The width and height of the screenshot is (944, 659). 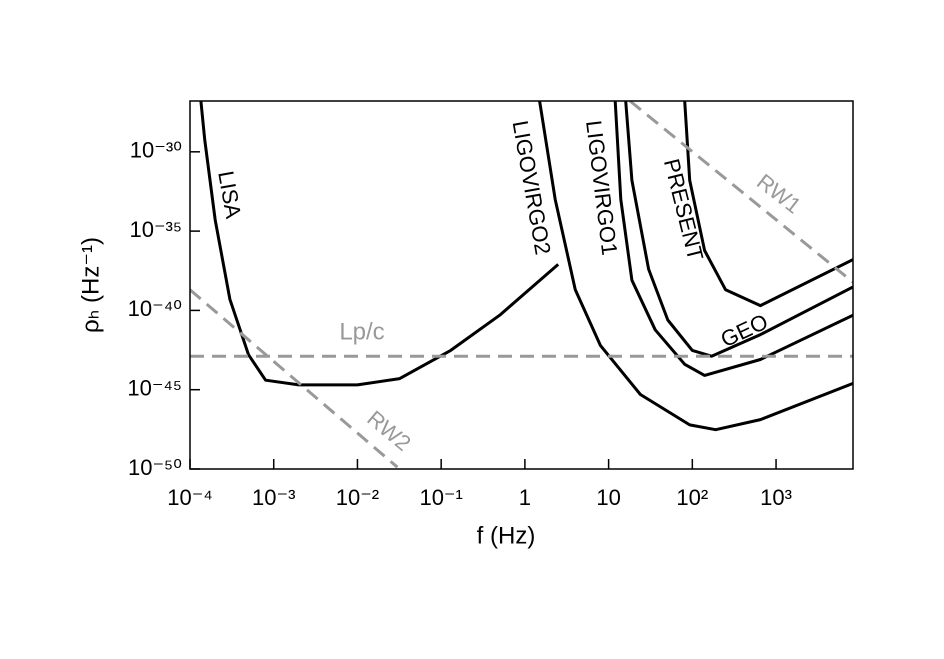 What do you see at coordinates (155, 308) in the screenshot?
I see `y-tick-label: 10⁻⁴⁰` at bounding box center [155, 308].